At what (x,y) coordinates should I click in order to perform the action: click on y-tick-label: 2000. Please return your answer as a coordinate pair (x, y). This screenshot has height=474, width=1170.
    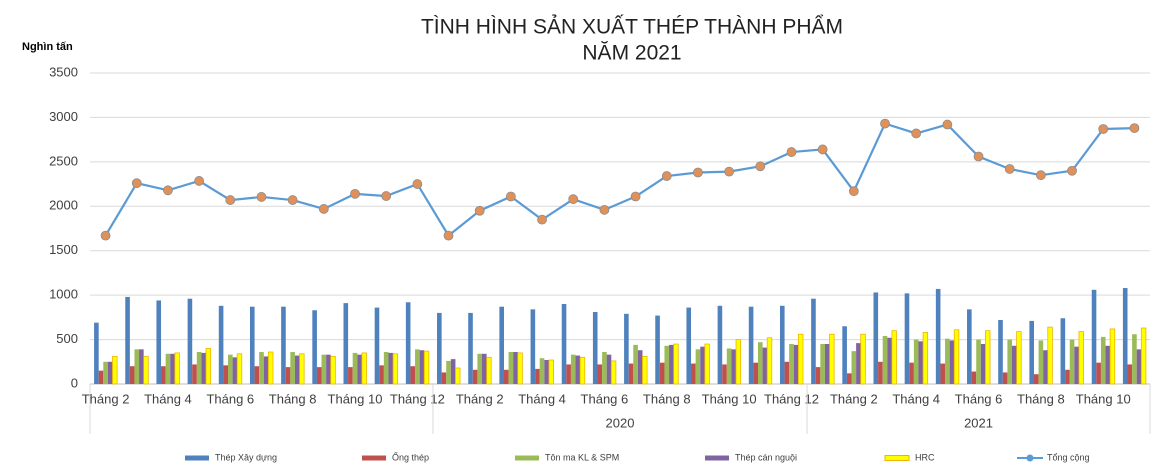
    Looking at the image, I should click on (63, 205).